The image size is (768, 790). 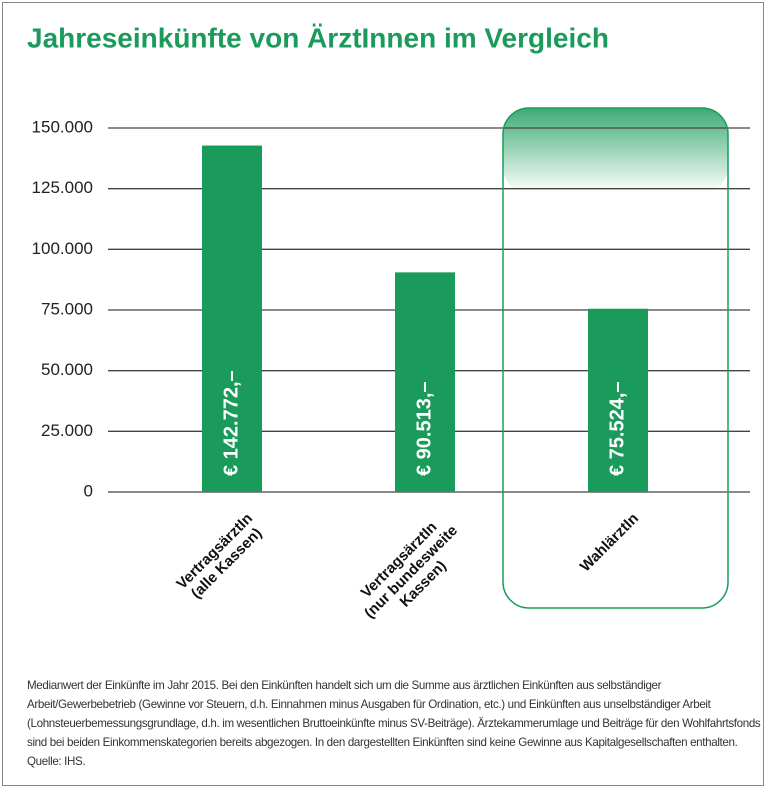 What do you see at coordinates (67, 308) in the screenshot?
I see `y-tick-label: 75.000` at bounding box center [67, 308].